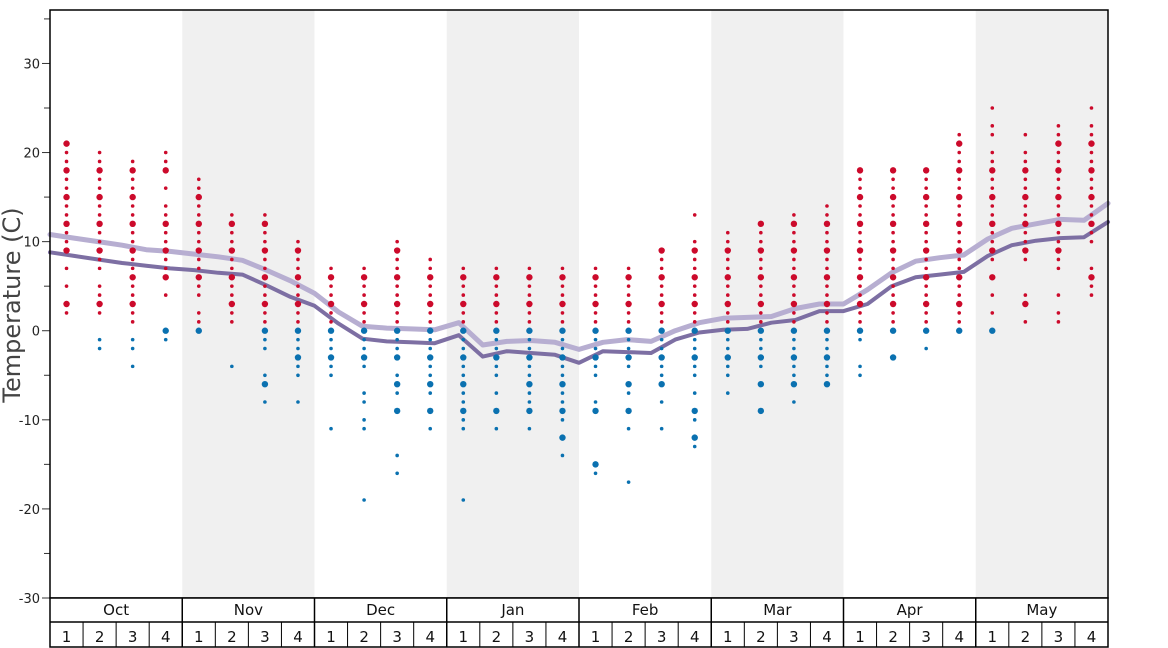 The width and height of the screenshot is (1168, 648). I want to click on week-label: 1, so click(728, 637).